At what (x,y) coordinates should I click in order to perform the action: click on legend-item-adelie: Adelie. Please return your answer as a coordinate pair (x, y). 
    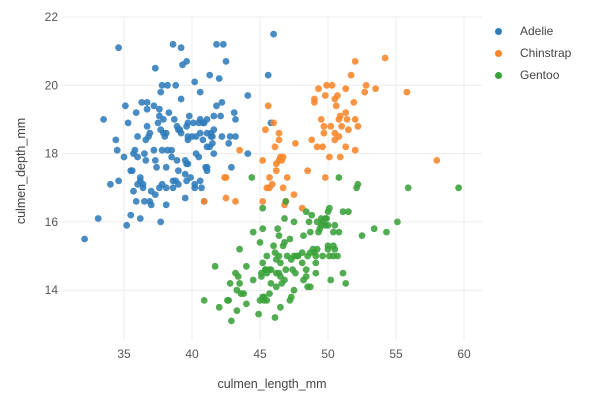
    Looking at the image, I should click on (533, 31).